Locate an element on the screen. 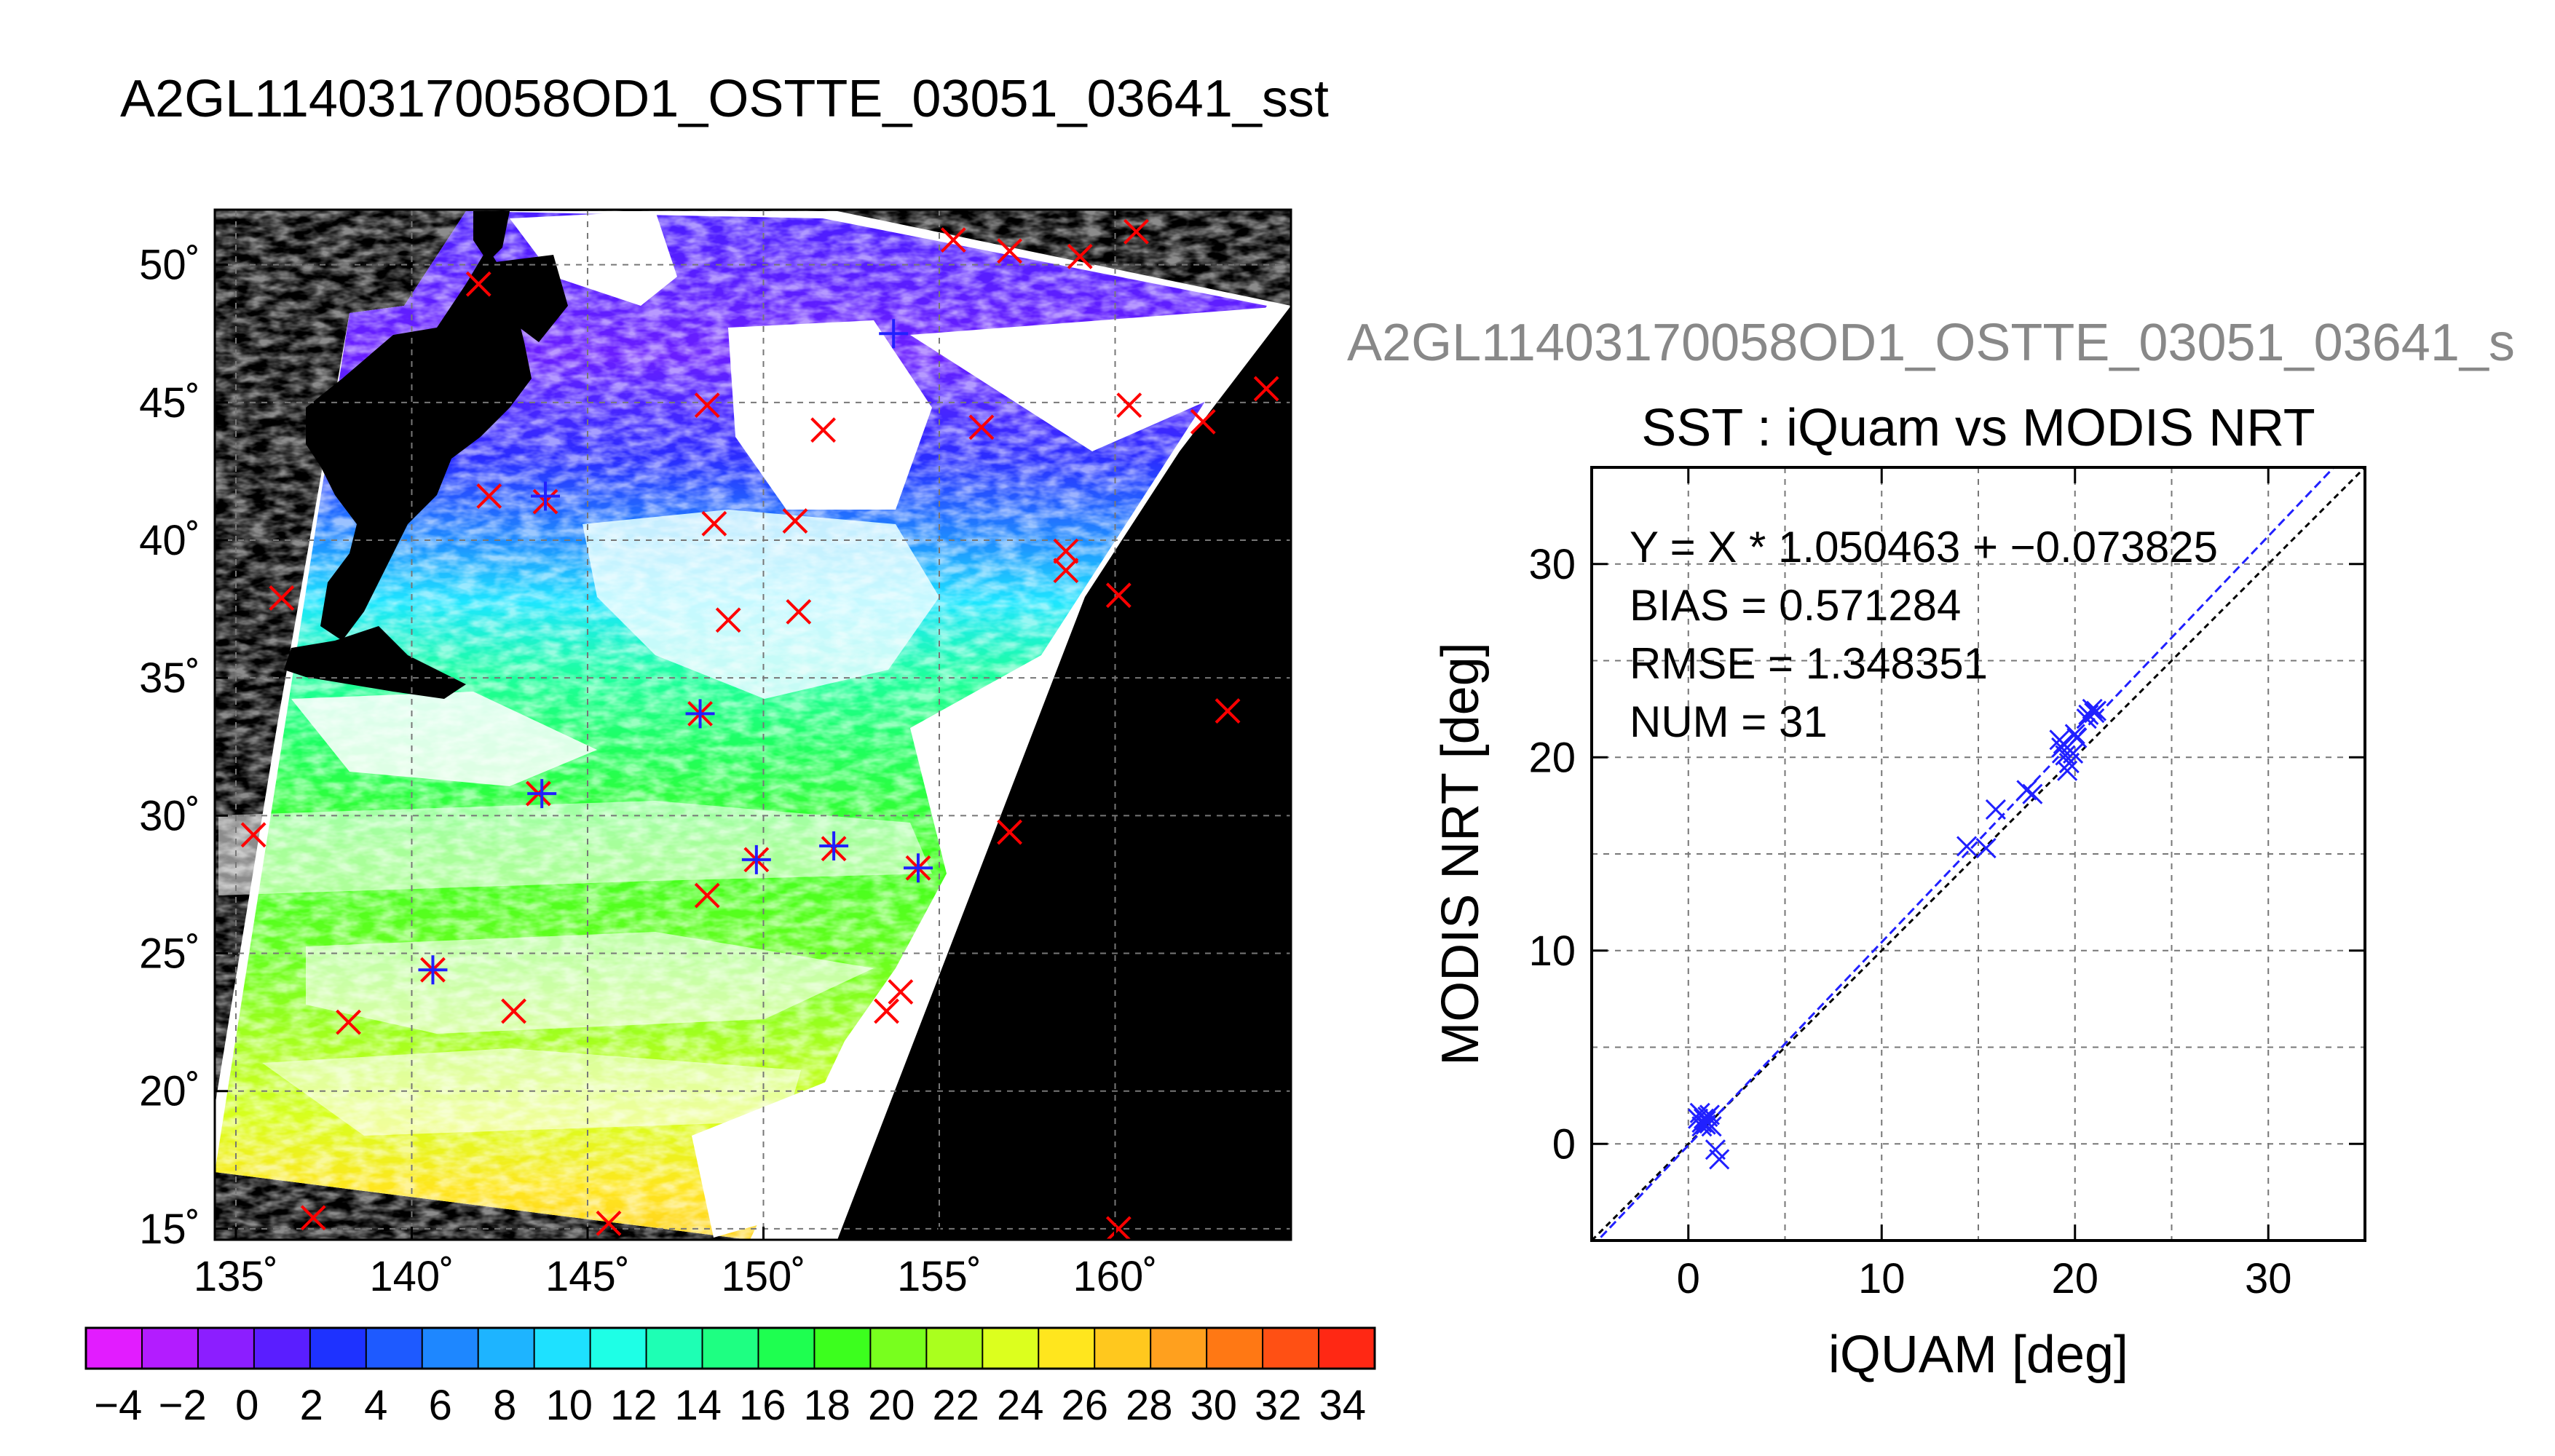 The width and height of the screenshot is (2555, 1456). map-x-tick-label: 160˚ is located at coordinates (1115, 1276).